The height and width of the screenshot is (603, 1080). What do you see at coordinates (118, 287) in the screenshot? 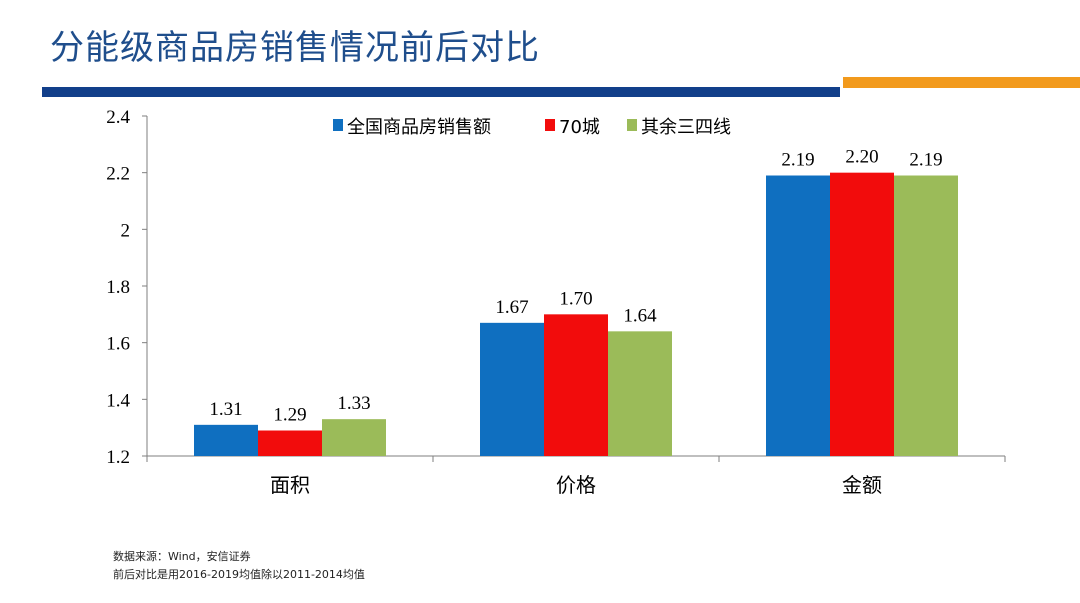
I see `y-tick-label: 1.8` at bounding box center [118, 287].